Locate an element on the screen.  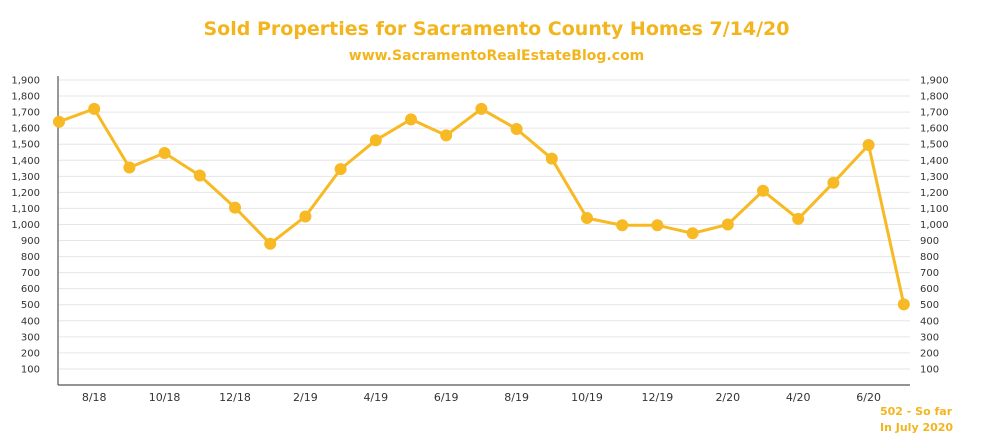
y-tick-label-left: 1,800 is located at coordinates (25, 97).